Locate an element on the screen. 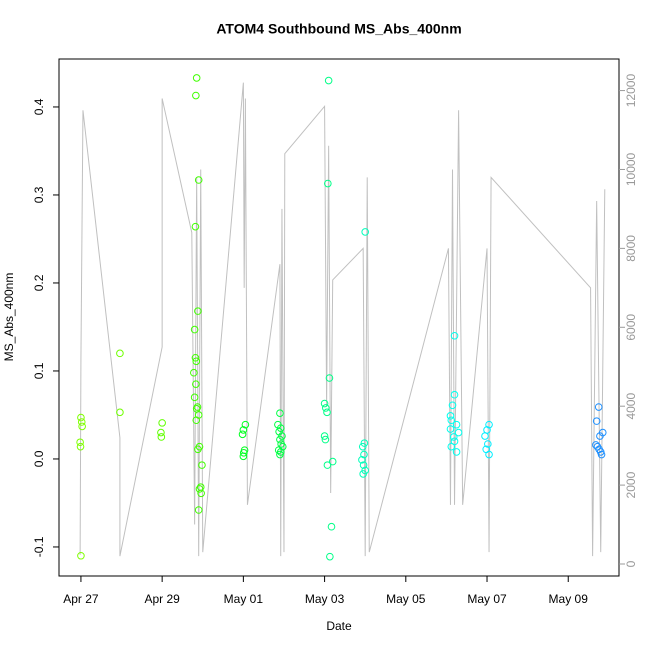  y2-tick-label: 0 is located at coordinates (631, 563).